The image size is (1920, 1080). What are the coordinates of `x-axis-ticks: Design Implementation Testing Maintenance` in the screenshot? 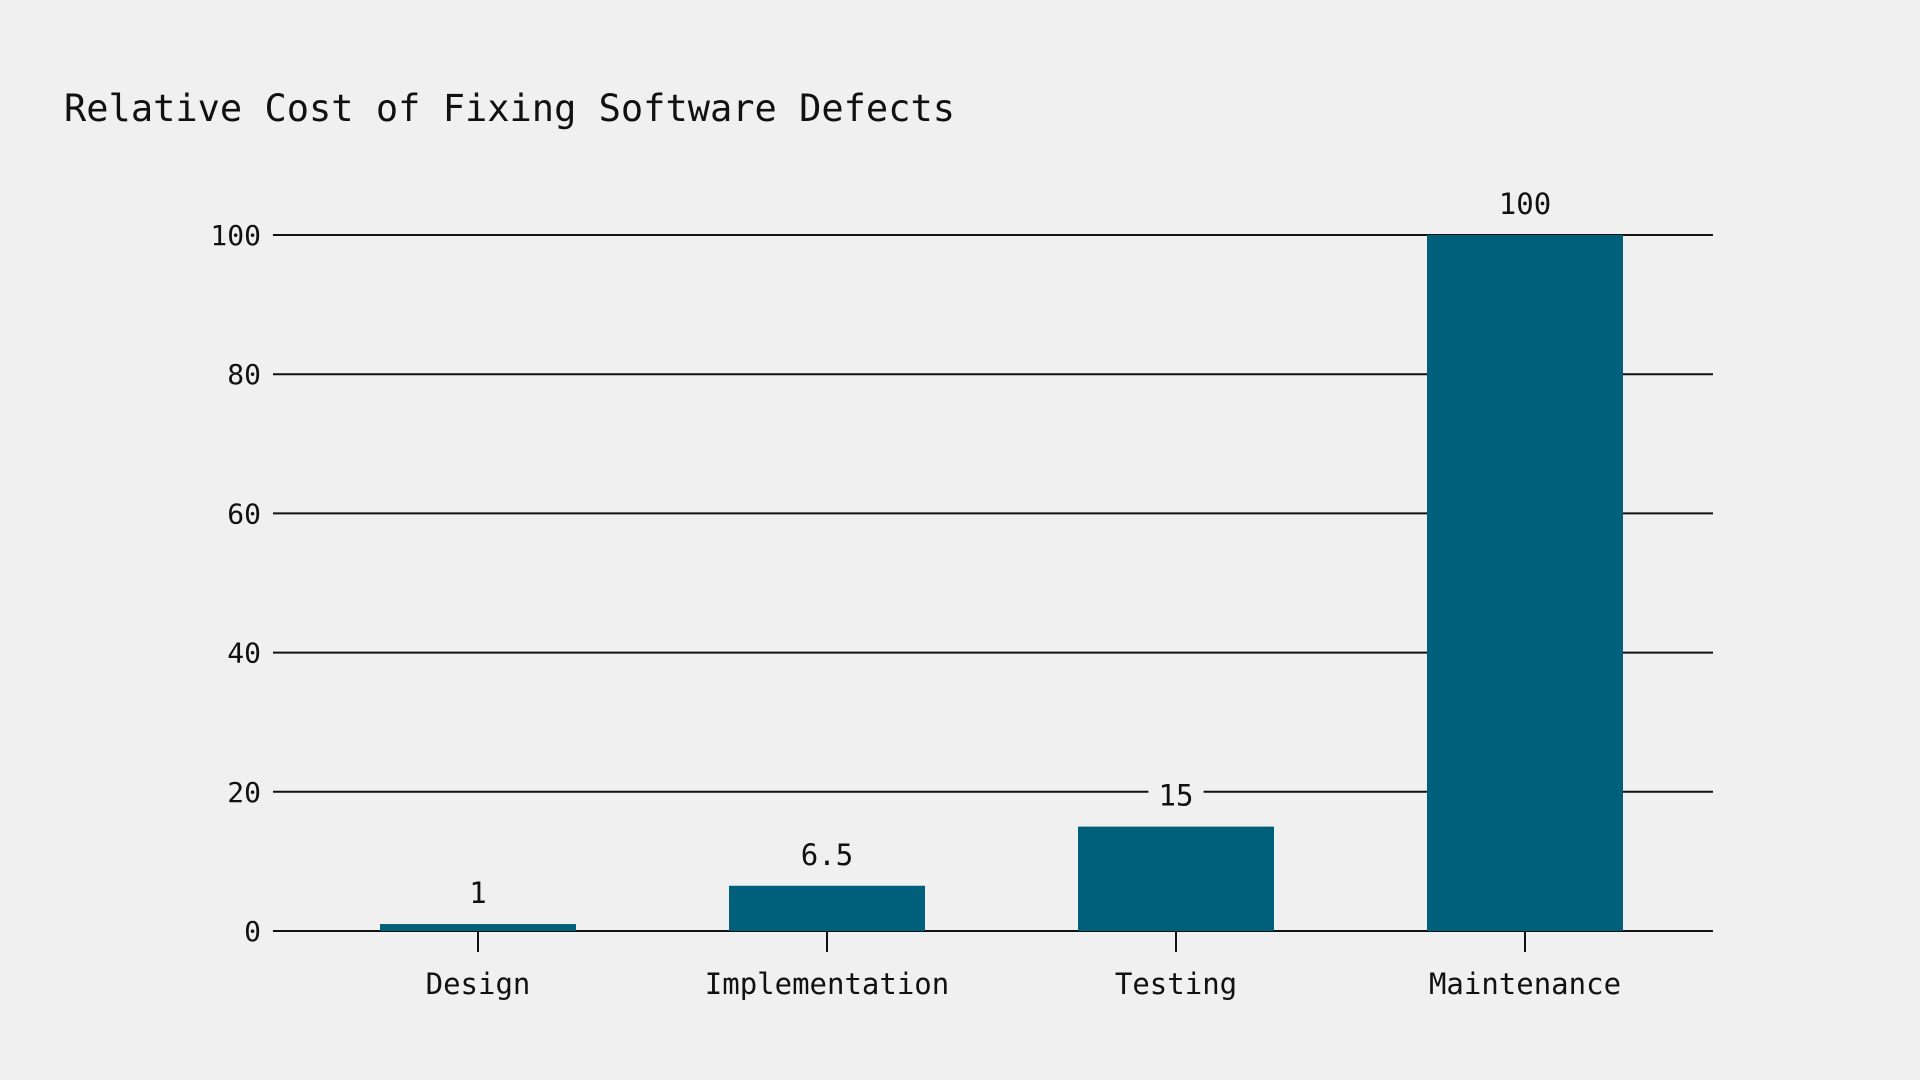 It's located at (1023, 966).